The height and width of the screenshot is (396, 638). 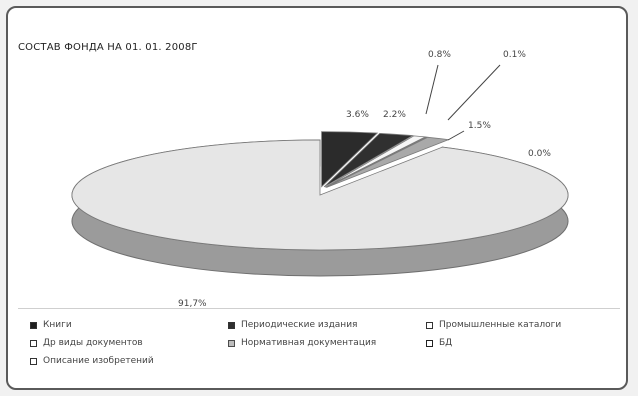 I want to click on legend-item-catalogs: Промышленные каталоги, so click(x=493, y=325).